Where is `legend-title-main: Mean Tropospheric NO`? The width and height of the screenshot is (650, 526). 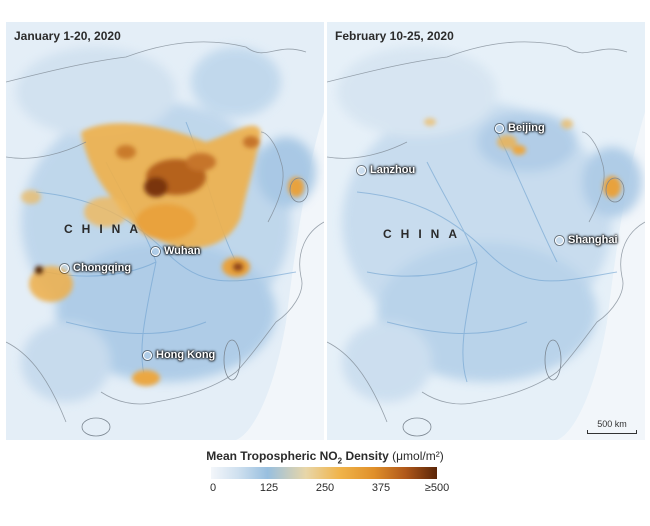
legend-title-main: Mean Tropospheric NO is located at coordinates (272, 456).